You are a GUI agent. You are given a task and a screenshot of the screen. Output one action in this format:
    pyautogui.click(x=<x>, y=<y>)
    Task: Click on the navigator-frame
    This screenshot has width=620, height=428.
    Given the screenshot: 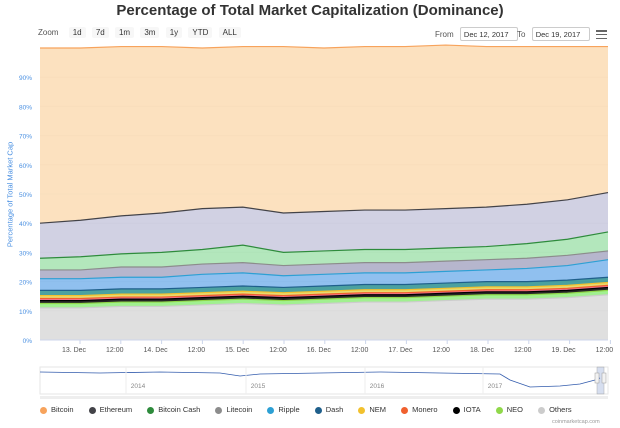 What is the action you would take?
    pyautogui.click(x=324, y=380)
    